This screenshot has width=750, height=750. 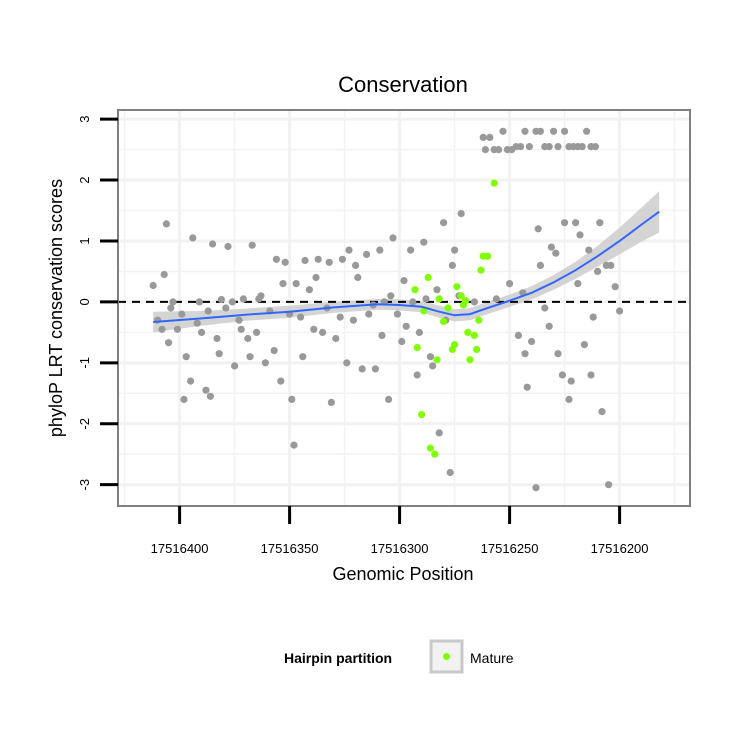 I want to click on legend-label-mature: Mature, so click(x=492, y=658).